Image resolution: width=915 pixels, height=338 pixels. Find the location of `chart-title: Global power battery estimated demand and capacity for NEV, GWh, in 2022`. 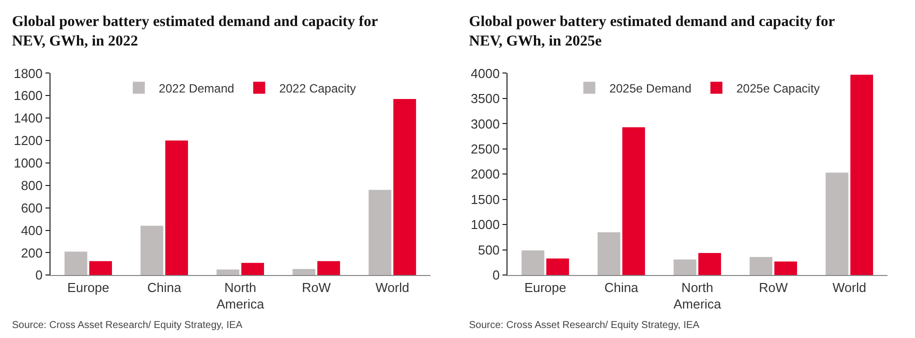

chart-title: Global power battery estimated demand and capacity for NEV, GWh, in 2022 is located at coordinates (195, 32).